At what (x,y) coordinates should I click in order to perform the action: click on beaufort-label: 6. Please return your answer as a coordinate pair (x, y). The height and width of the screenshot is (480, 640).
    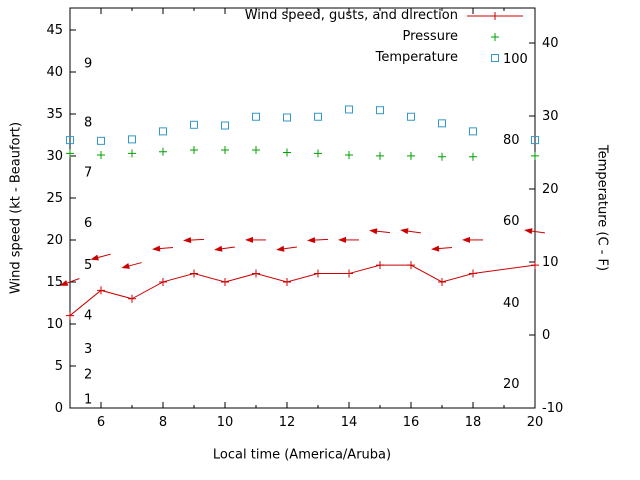
    Looking at the image, I should click on (88, 223).